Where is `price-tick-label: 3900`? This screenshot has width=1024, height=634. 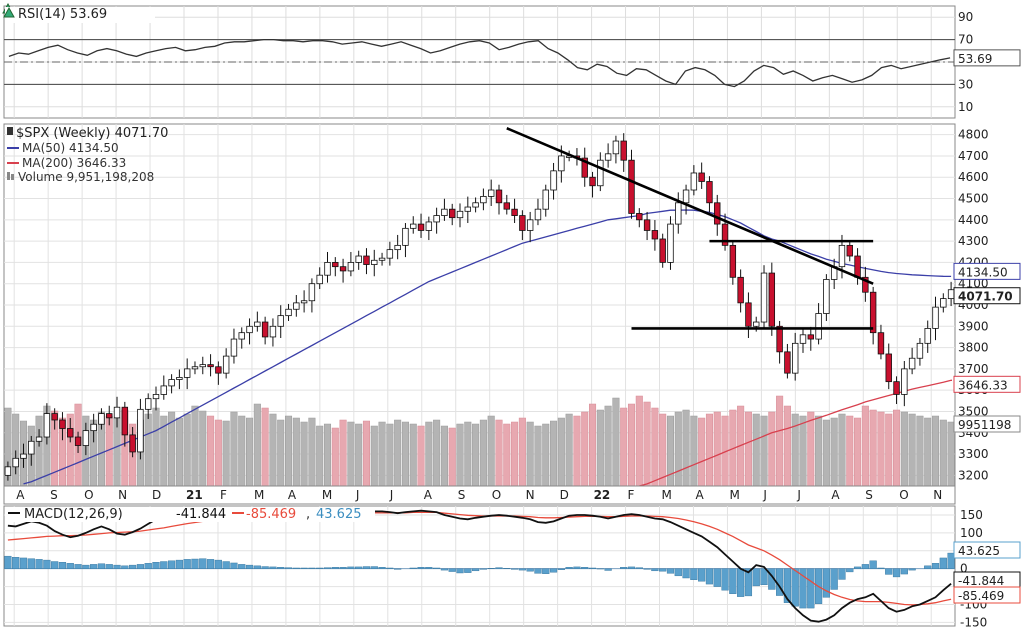 price-tick-label: 3900 is located at coordinates (973, 326).